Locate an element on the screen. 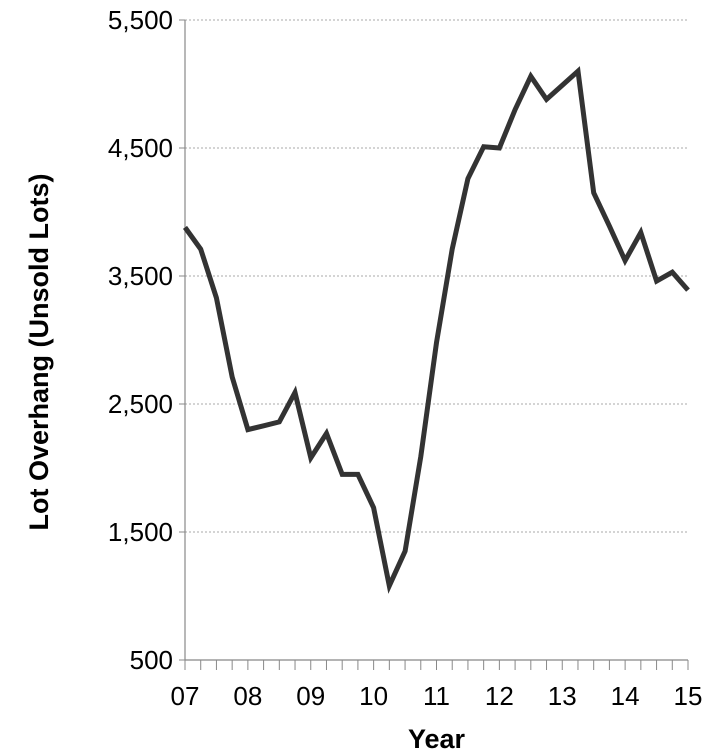  x-tick-label: 14 is located at coordinates (625, 696).